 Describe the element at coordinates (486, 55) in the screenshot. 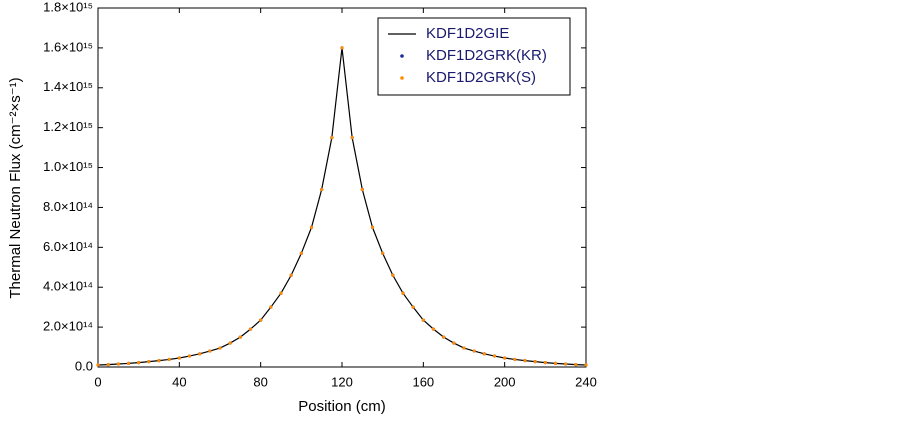

I see `legend-label: KDF1D2GRK(KR)` at that location.